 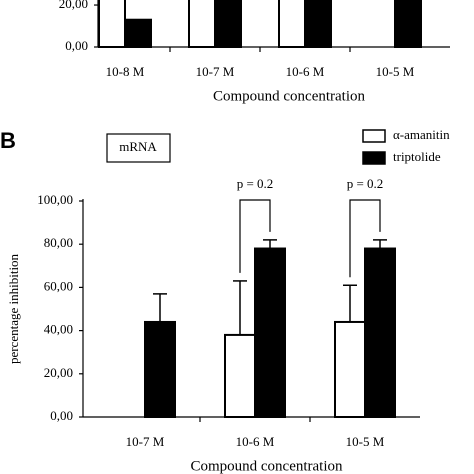 What do you see at coordinates (58, 285) in the screenshot?
I see `y-tick-label: 60,00` at bounding box center [58, 285].